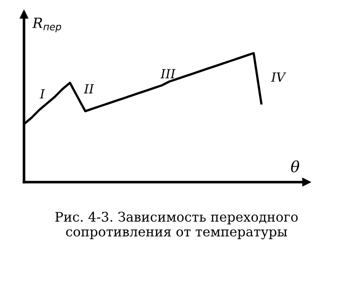 The height and width of the screenshot is (289, 353). I want to click on annotation: II, so click(89, 89).